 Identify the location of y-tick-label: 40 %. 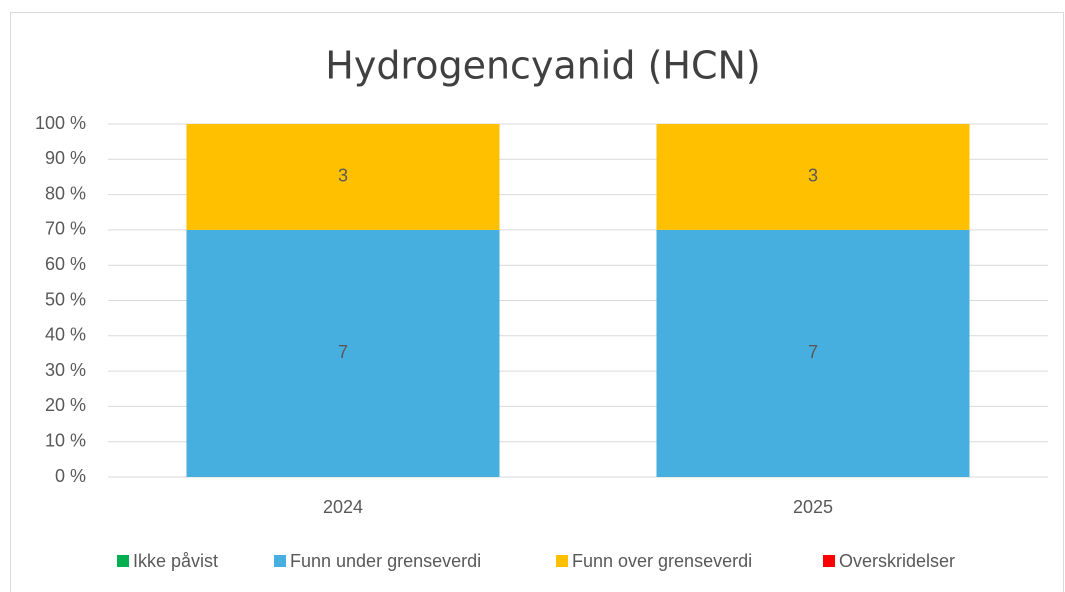
(65, 335).